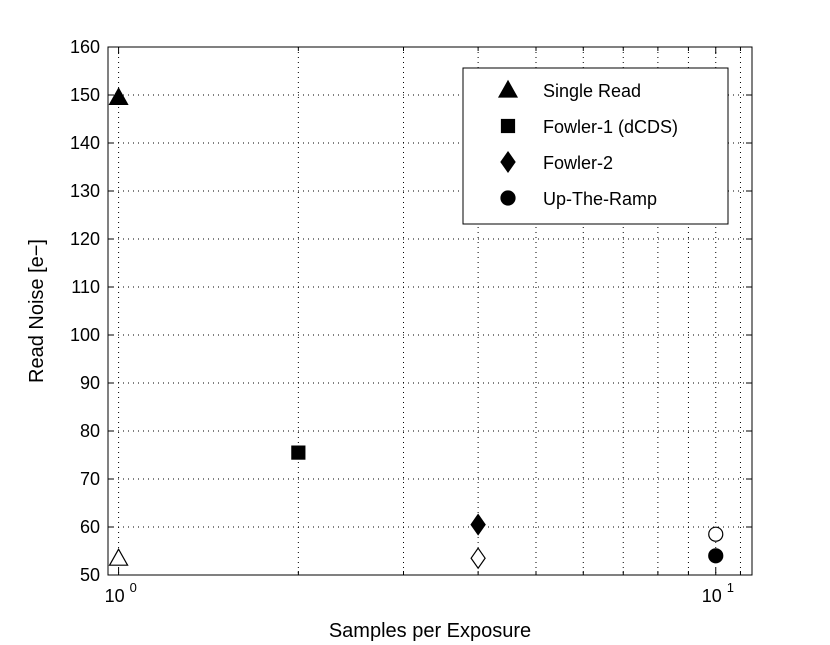  Describe the element at coordinates (90, 527) in the screenshot. I see `y-tick-label: 60` at that location.